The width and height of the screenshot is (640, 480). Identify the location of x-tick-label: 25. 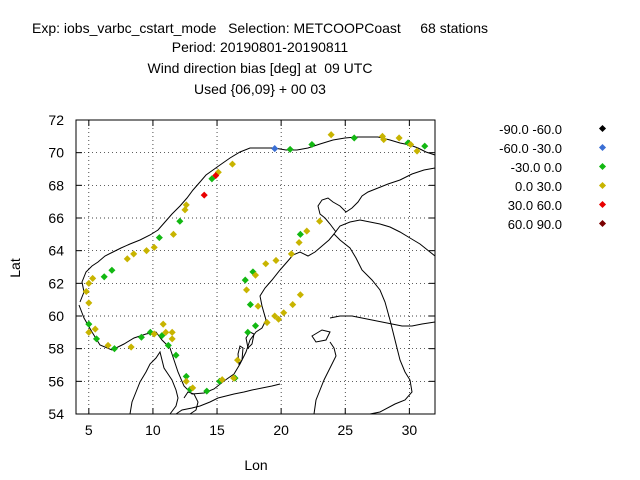
(345, 430).